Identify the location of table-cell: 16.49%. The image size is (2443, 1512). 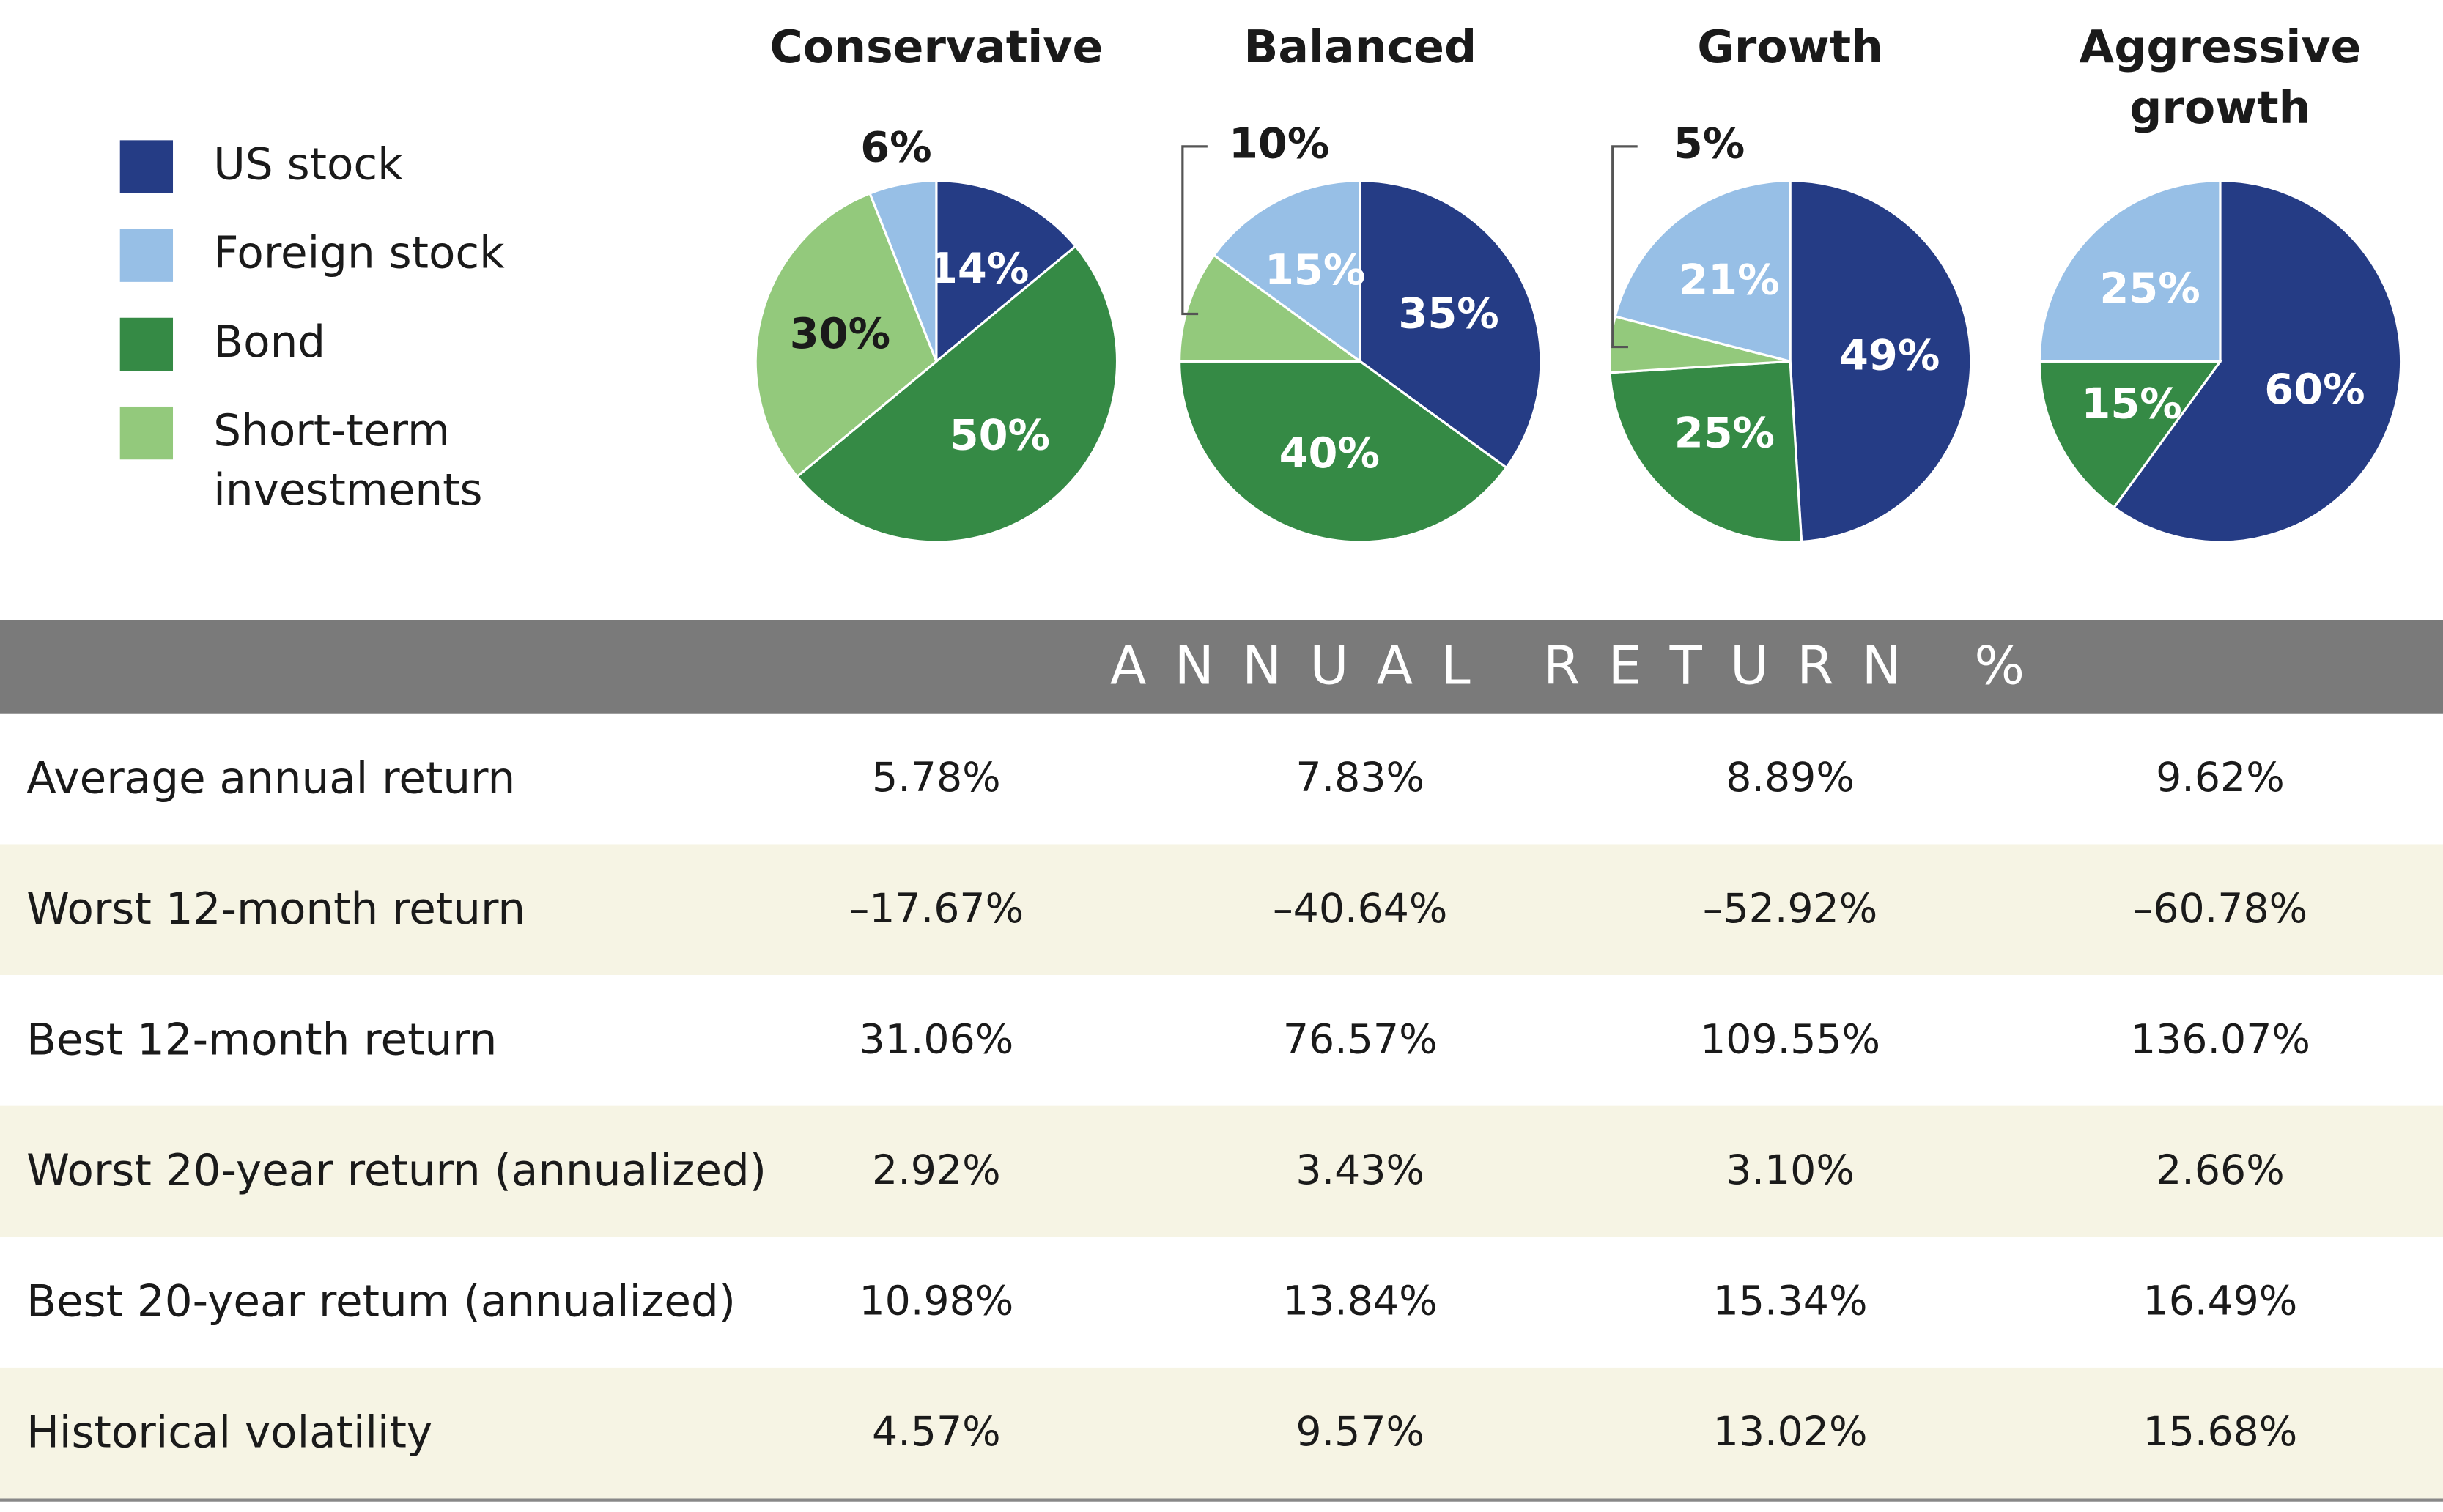
(2220, 1302).